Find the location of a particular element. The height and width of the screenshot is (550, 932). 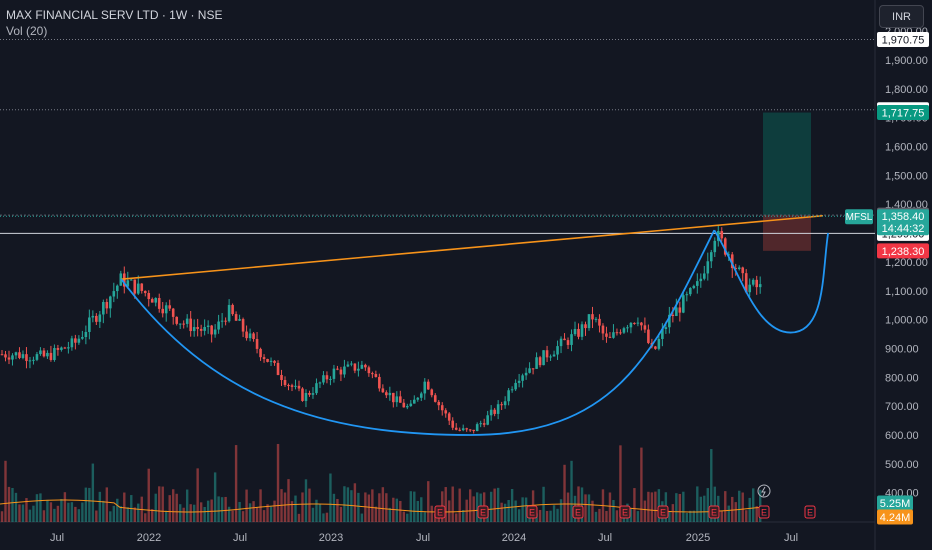

x-tick-label: Jul is located at coordinates (423, 538).